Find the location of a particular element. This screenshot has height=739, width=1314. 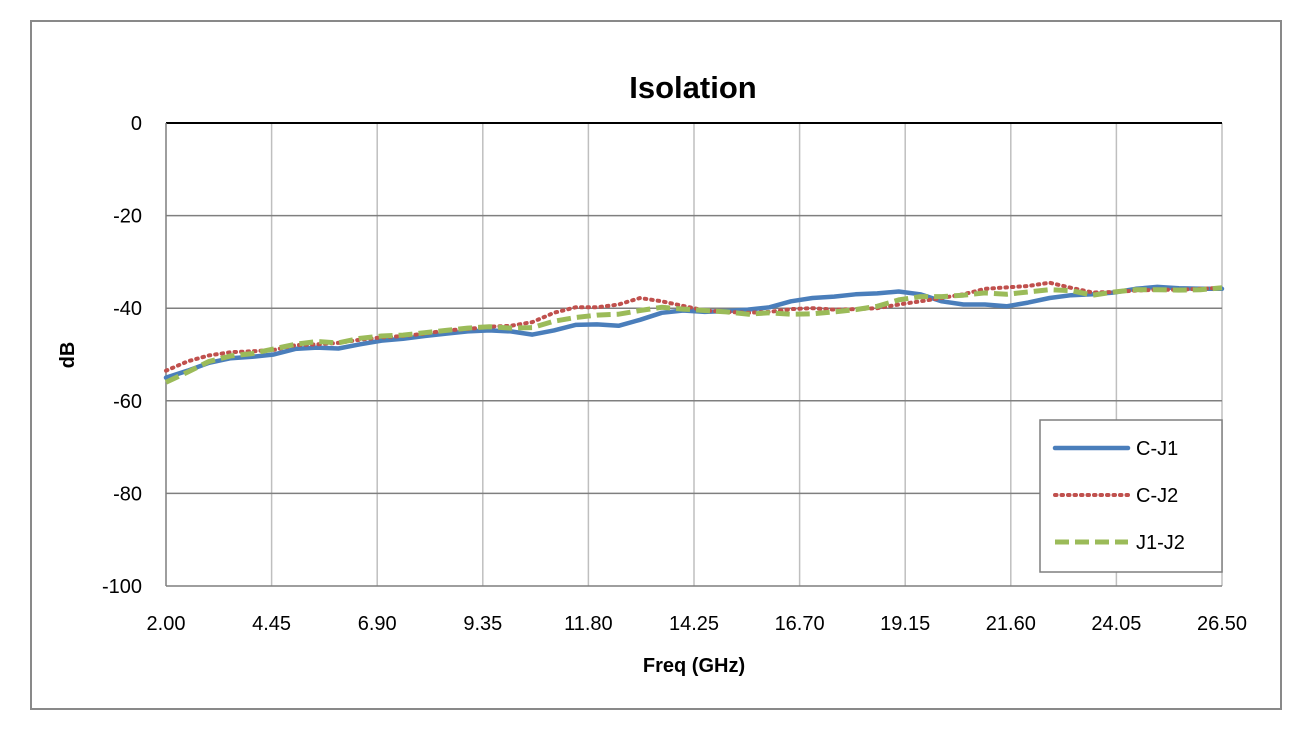

series-line-j1-j2 is located at coordinates (693, 335).